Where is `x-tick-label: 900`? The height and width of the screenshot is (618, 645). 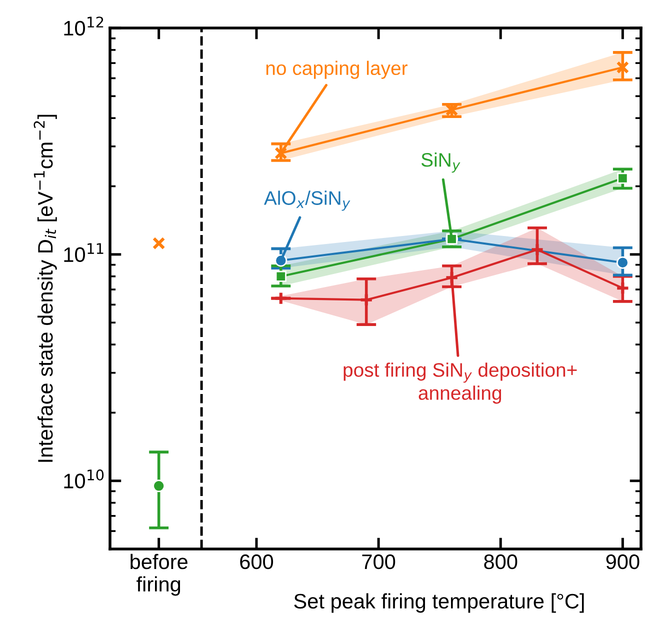 x-tick-label: 900 is located at coordinates (623, 562).